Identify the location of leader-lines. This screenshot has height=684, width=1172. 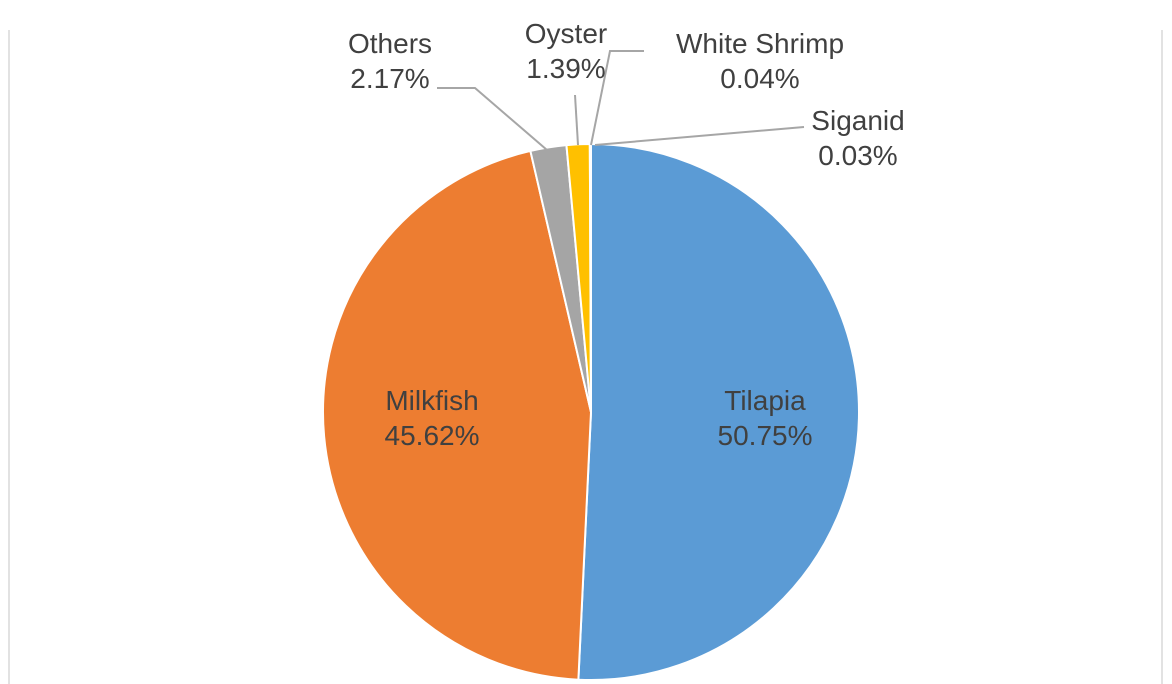
(621, 100).